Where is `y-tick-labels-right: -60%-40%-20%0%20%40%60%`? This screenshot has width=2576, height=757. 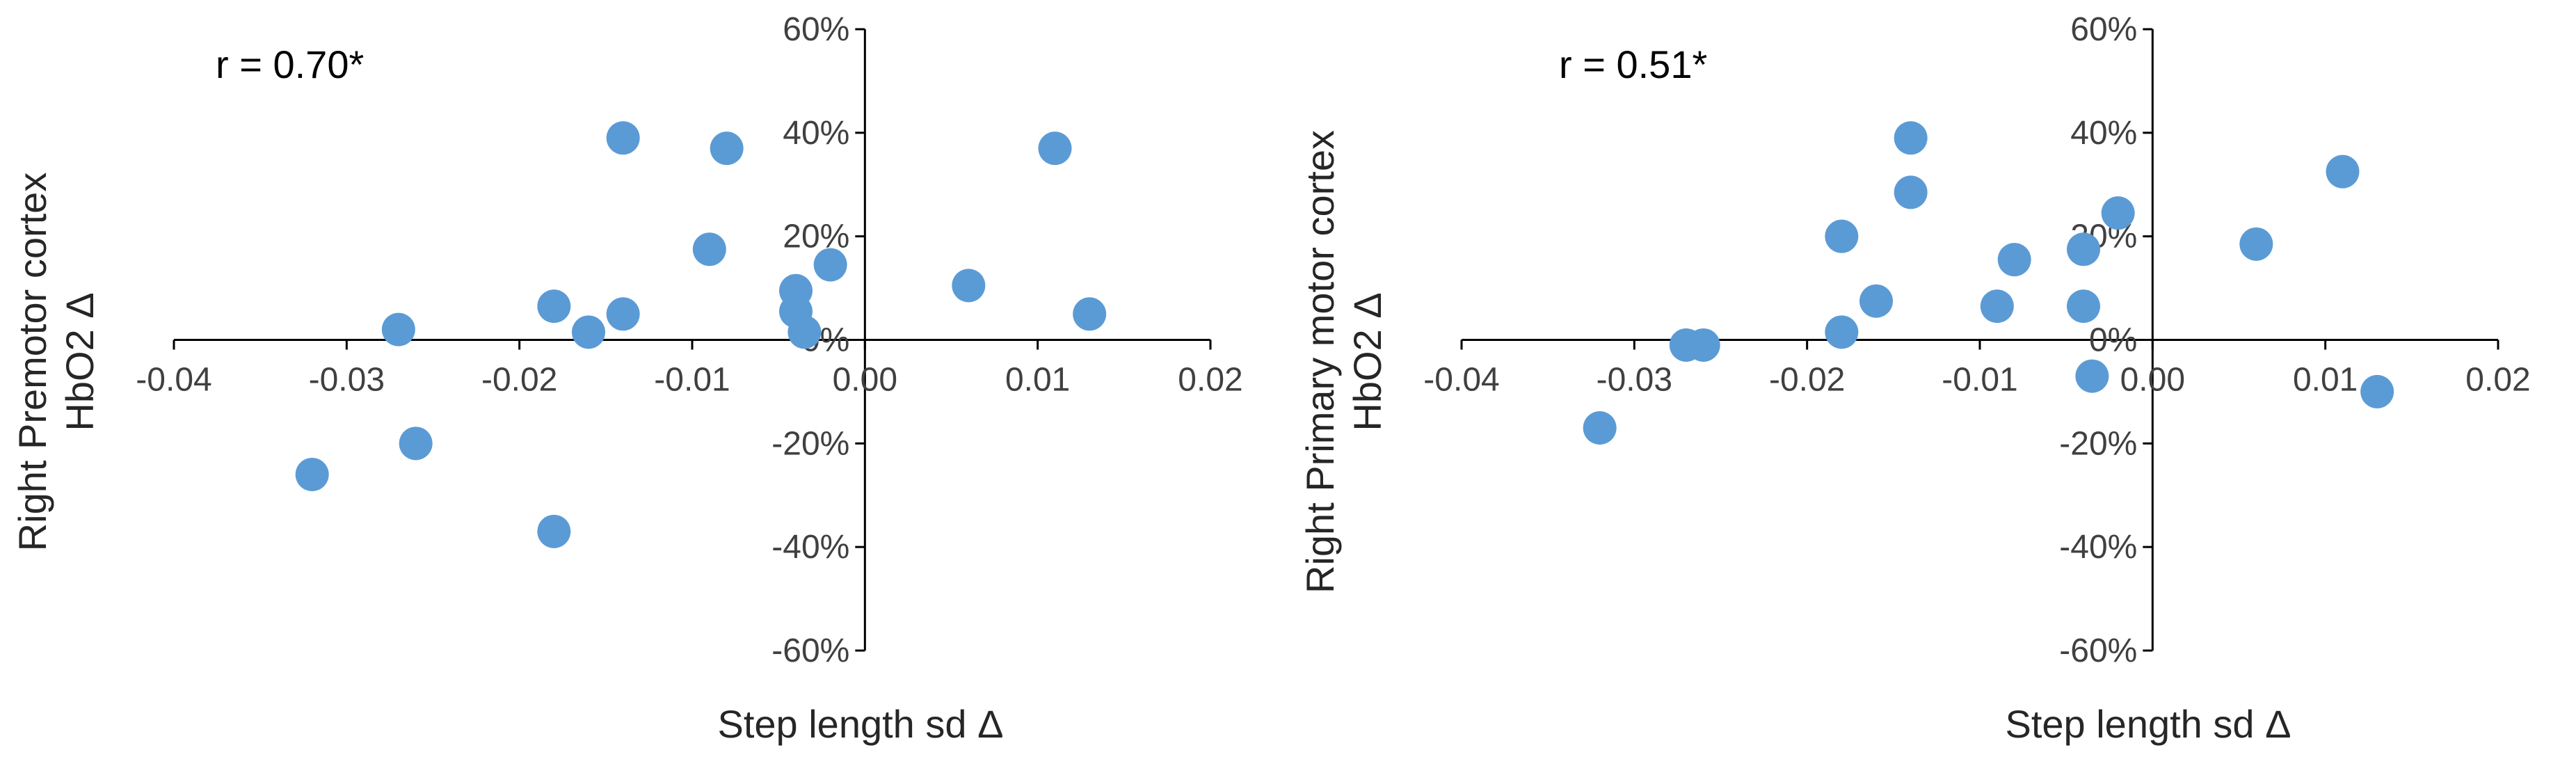
y-tick-labels-right: -60%-40%-20%0%20%40%60% is located at coordinates (2098, 340).